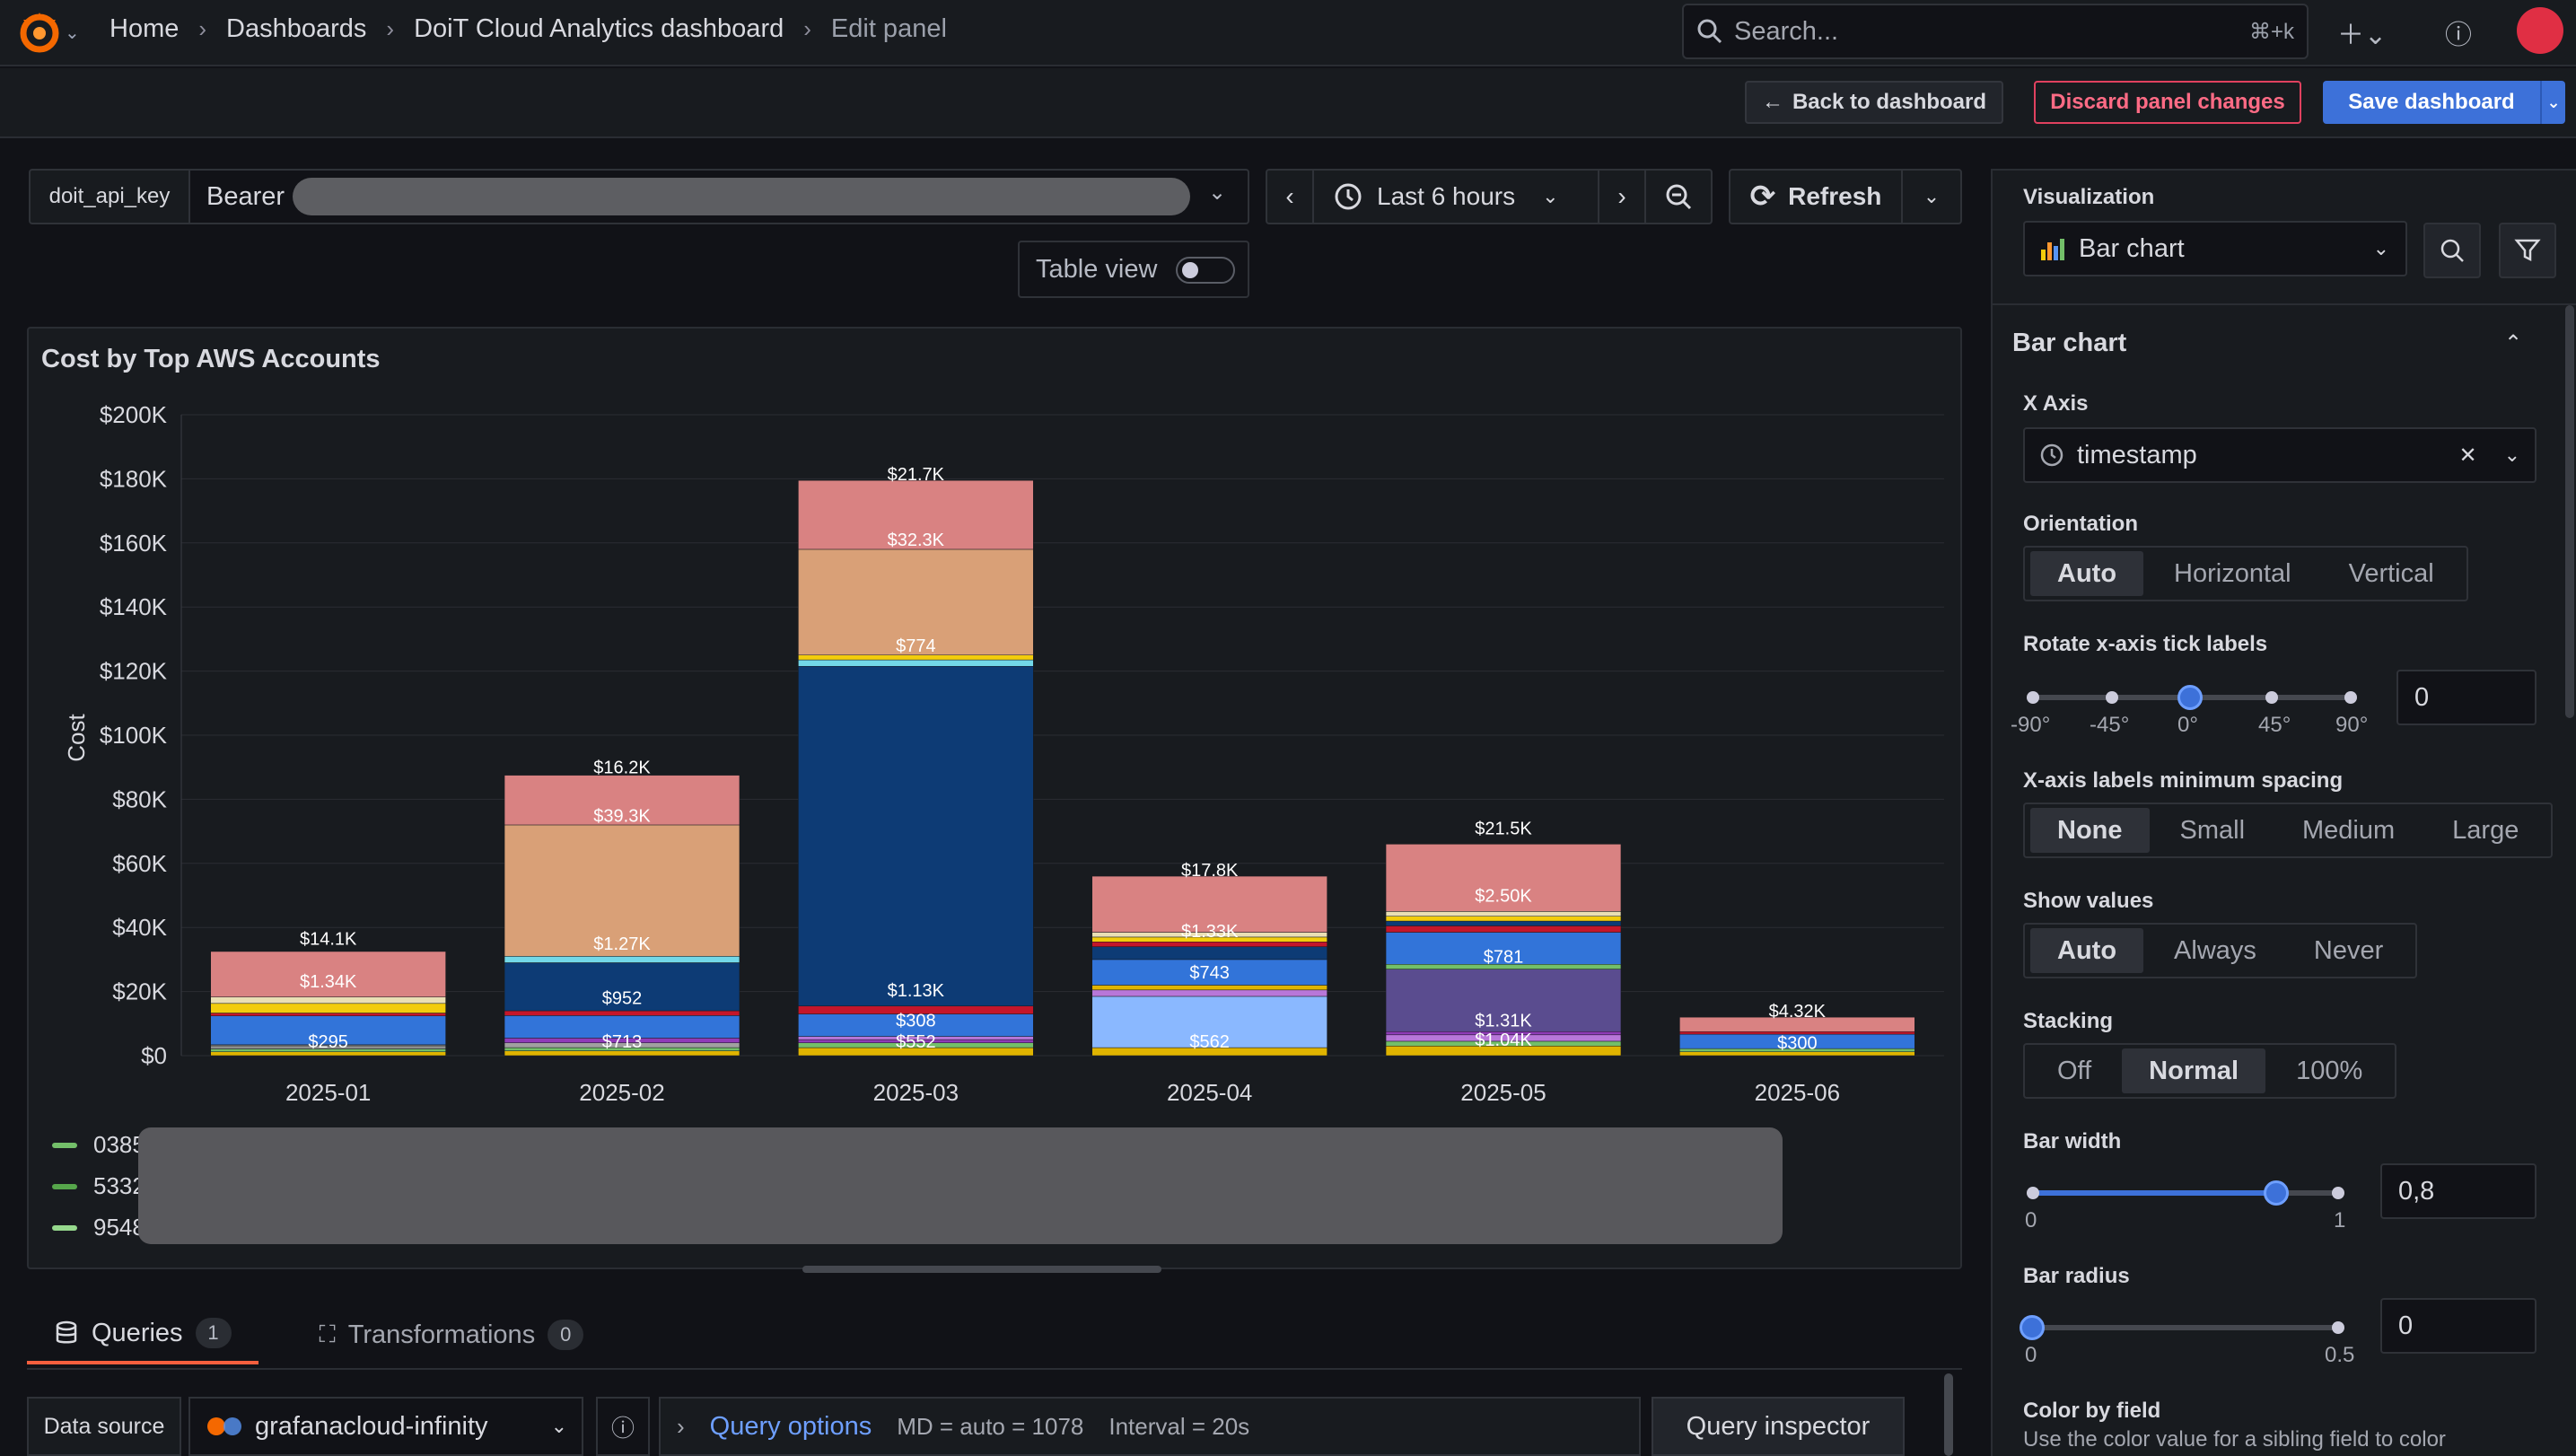 This screenshot has height=1456, width=2576. What do you see at coordinates (2052, 249) in the screenshot?
I see `bar-chart-icon` at bounding box center [2052, 249].